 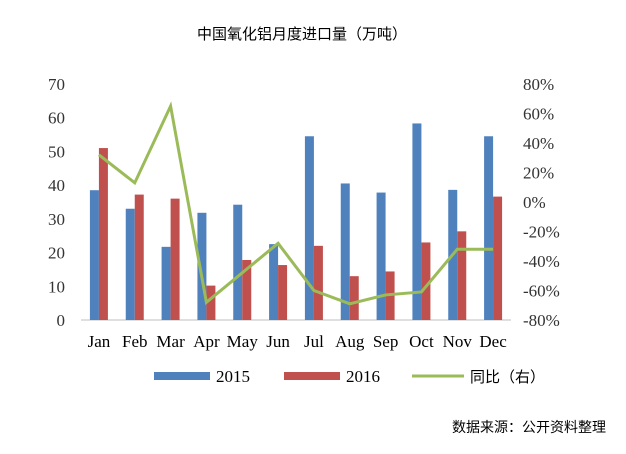 I want to click on bar-2015-Jun, so click(x=274, y=282).